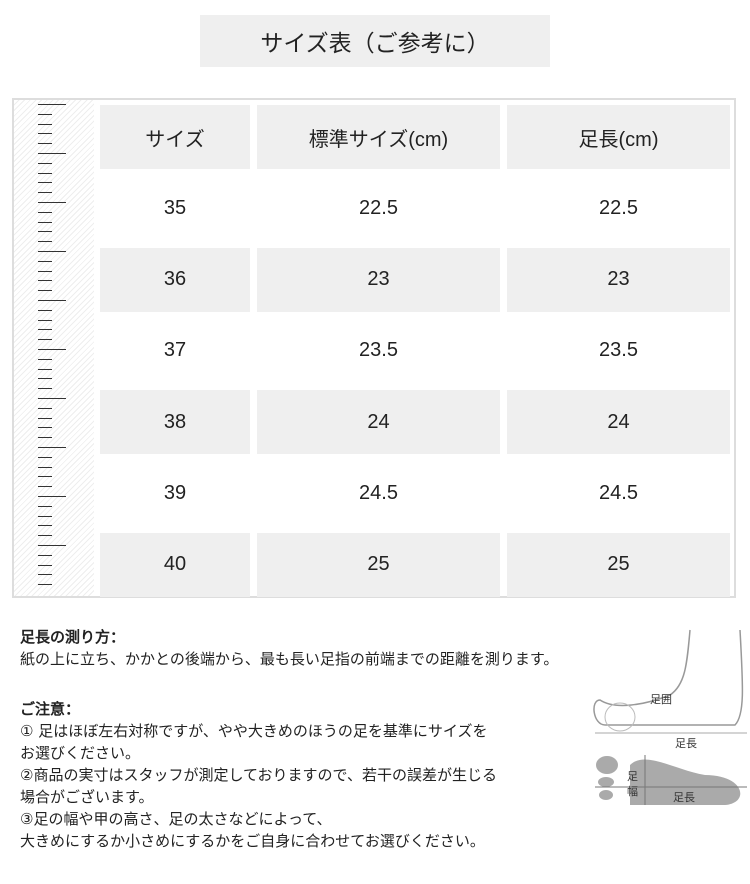  Describe the element at coordinates (620, 717) in the screenshot. I see `toe-outline` at that location.